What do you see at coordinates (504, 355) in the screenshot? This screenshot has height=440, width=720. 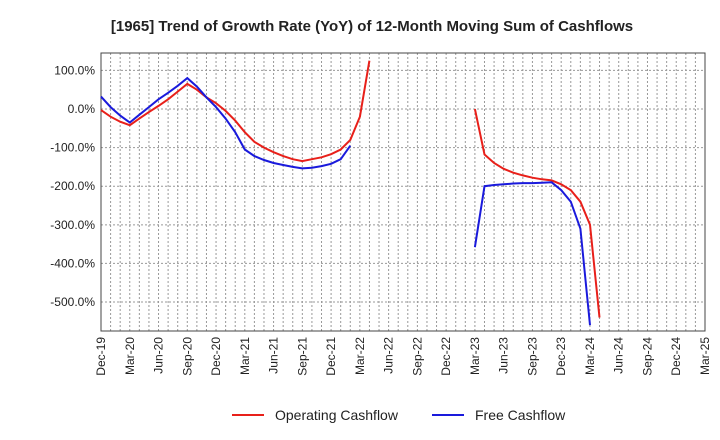 I see `x-tick-label: Jun-23` at bounding box center [504, 355].